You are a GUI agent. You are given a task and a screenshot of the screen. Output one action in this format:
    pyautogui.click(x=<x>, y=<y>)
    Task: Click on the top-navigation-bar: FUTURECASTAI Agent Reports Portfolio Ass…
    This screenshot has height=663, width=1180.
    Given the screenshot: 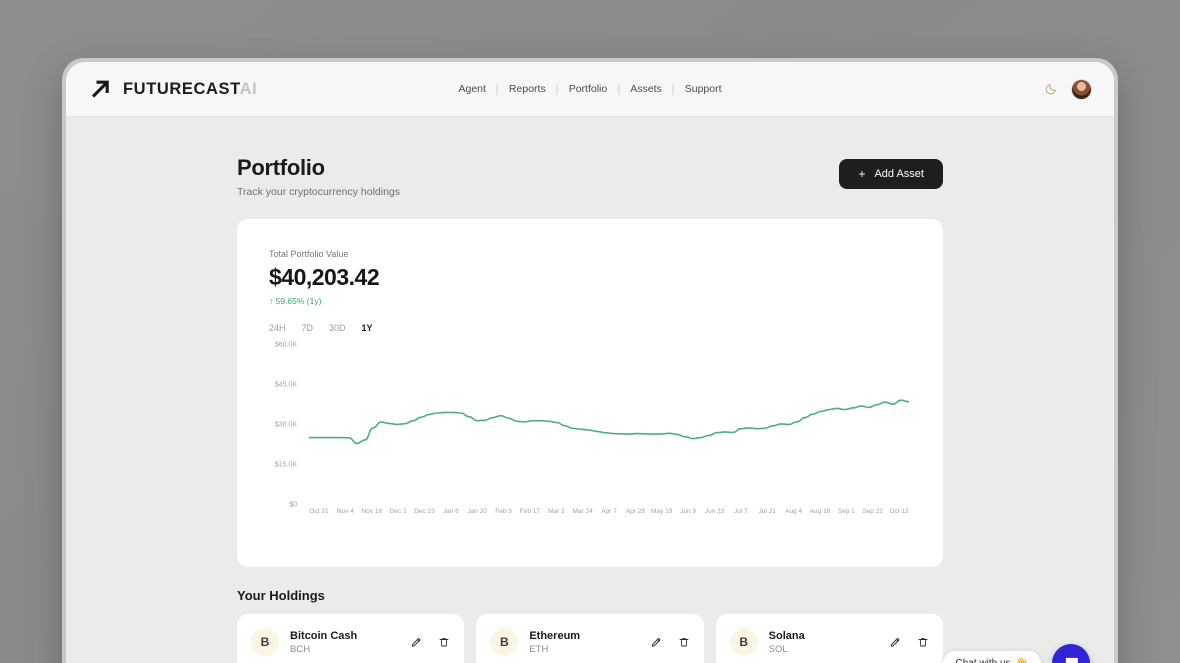 What is the action you would take?
    pyautogui.click(x=590, y=89)
    